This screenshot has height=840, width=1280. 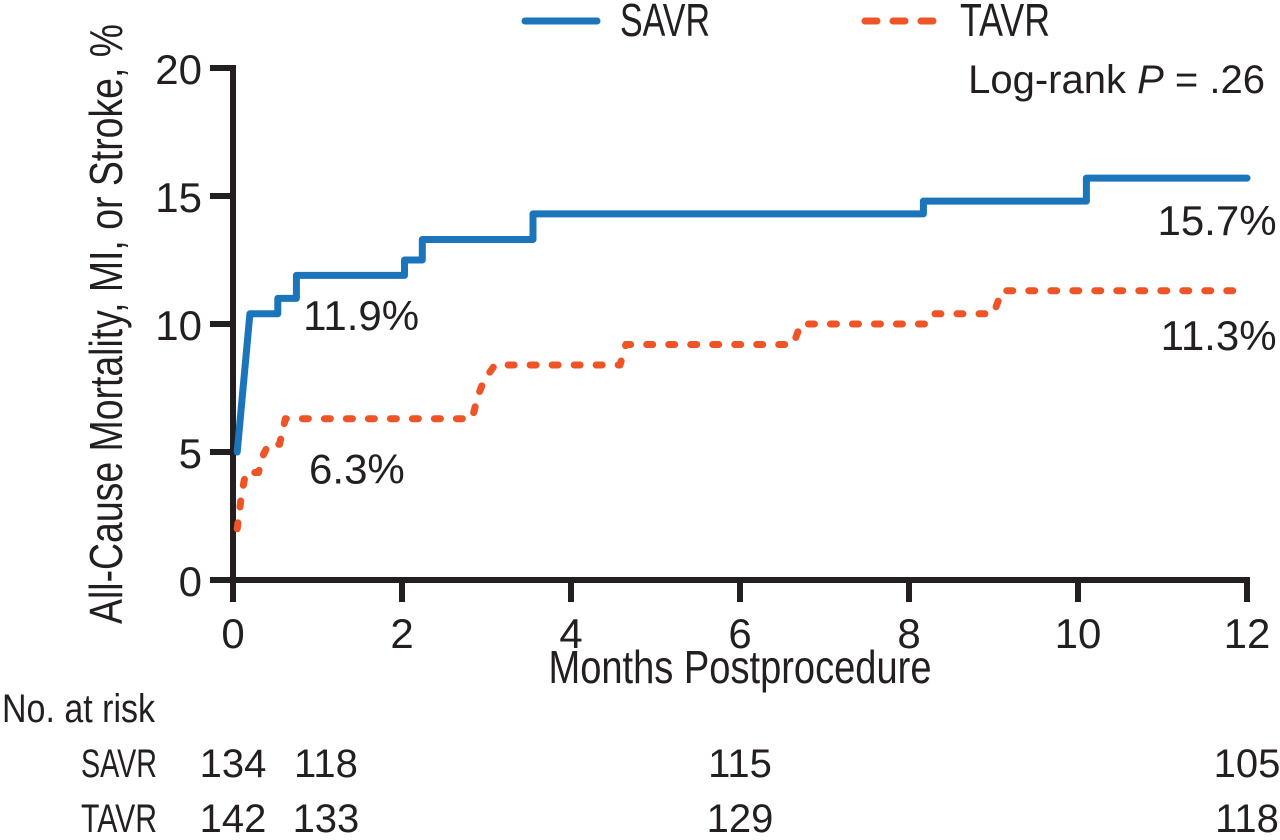 I want to click on y-tick-label: 10, so click(x=178, y=325).